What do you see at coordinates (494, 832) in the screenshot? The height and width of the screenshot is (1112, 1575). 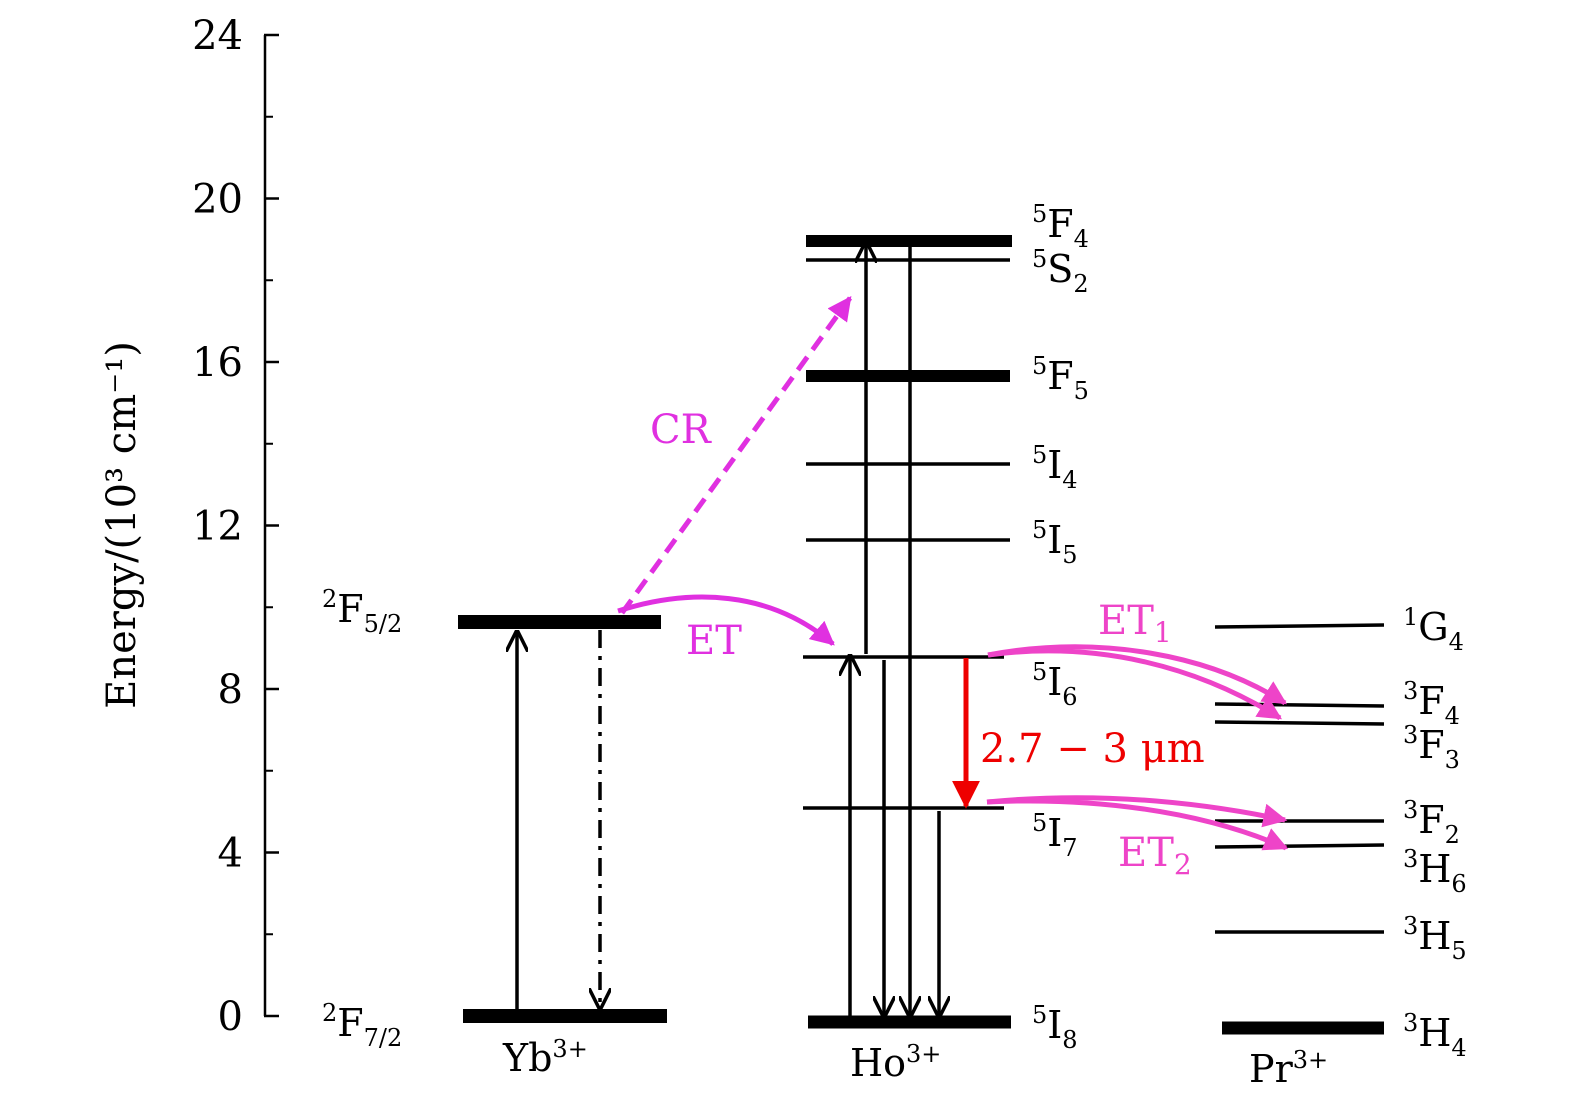 I see `yb-column: 2F7/2 2F5/2 Yb3+` at bounding box center [494, 832].